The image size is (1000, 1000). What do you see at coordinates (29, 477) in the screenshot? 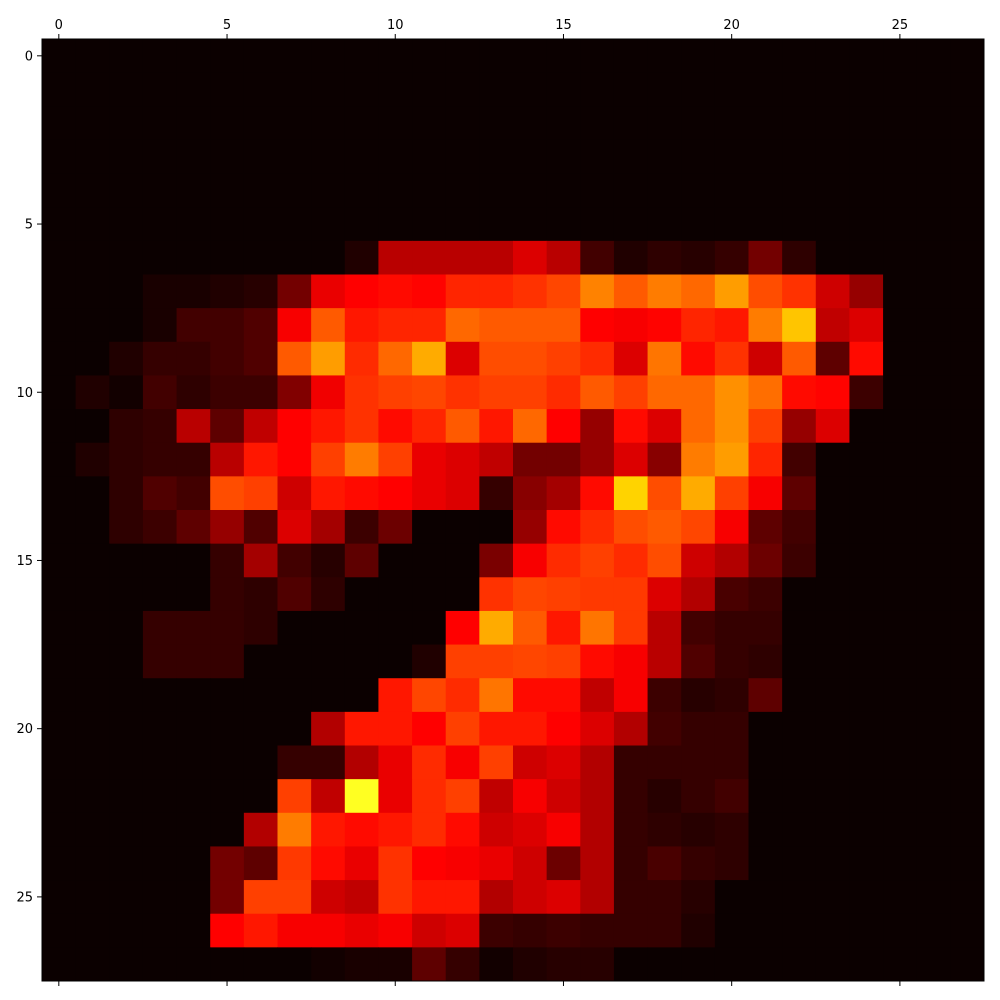
I see `y-axis-ticks: 0 5 10 15 20 25` at bounding box center [29, 477].